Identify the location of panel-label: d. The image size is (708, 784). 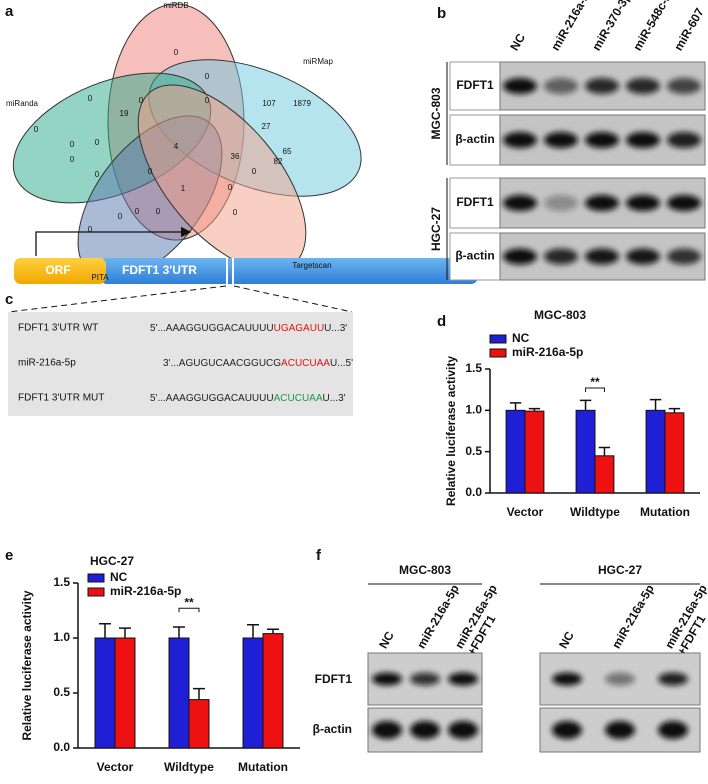
(441, 321).